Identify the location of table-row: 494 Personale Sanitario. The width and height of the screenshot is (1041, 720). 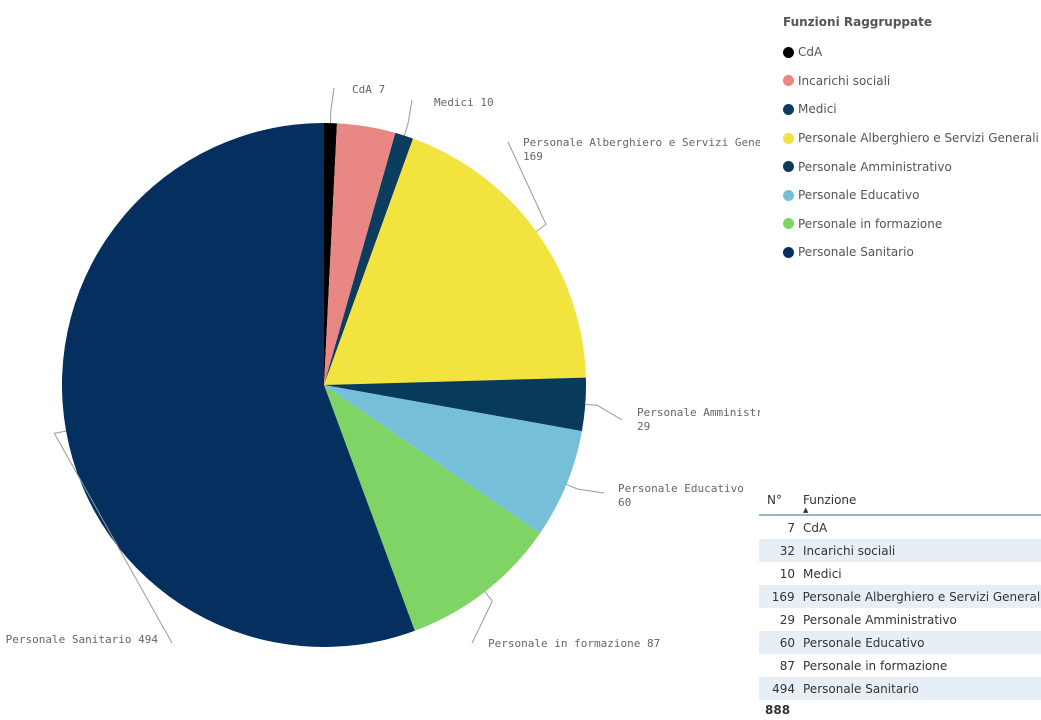
(900, 688).